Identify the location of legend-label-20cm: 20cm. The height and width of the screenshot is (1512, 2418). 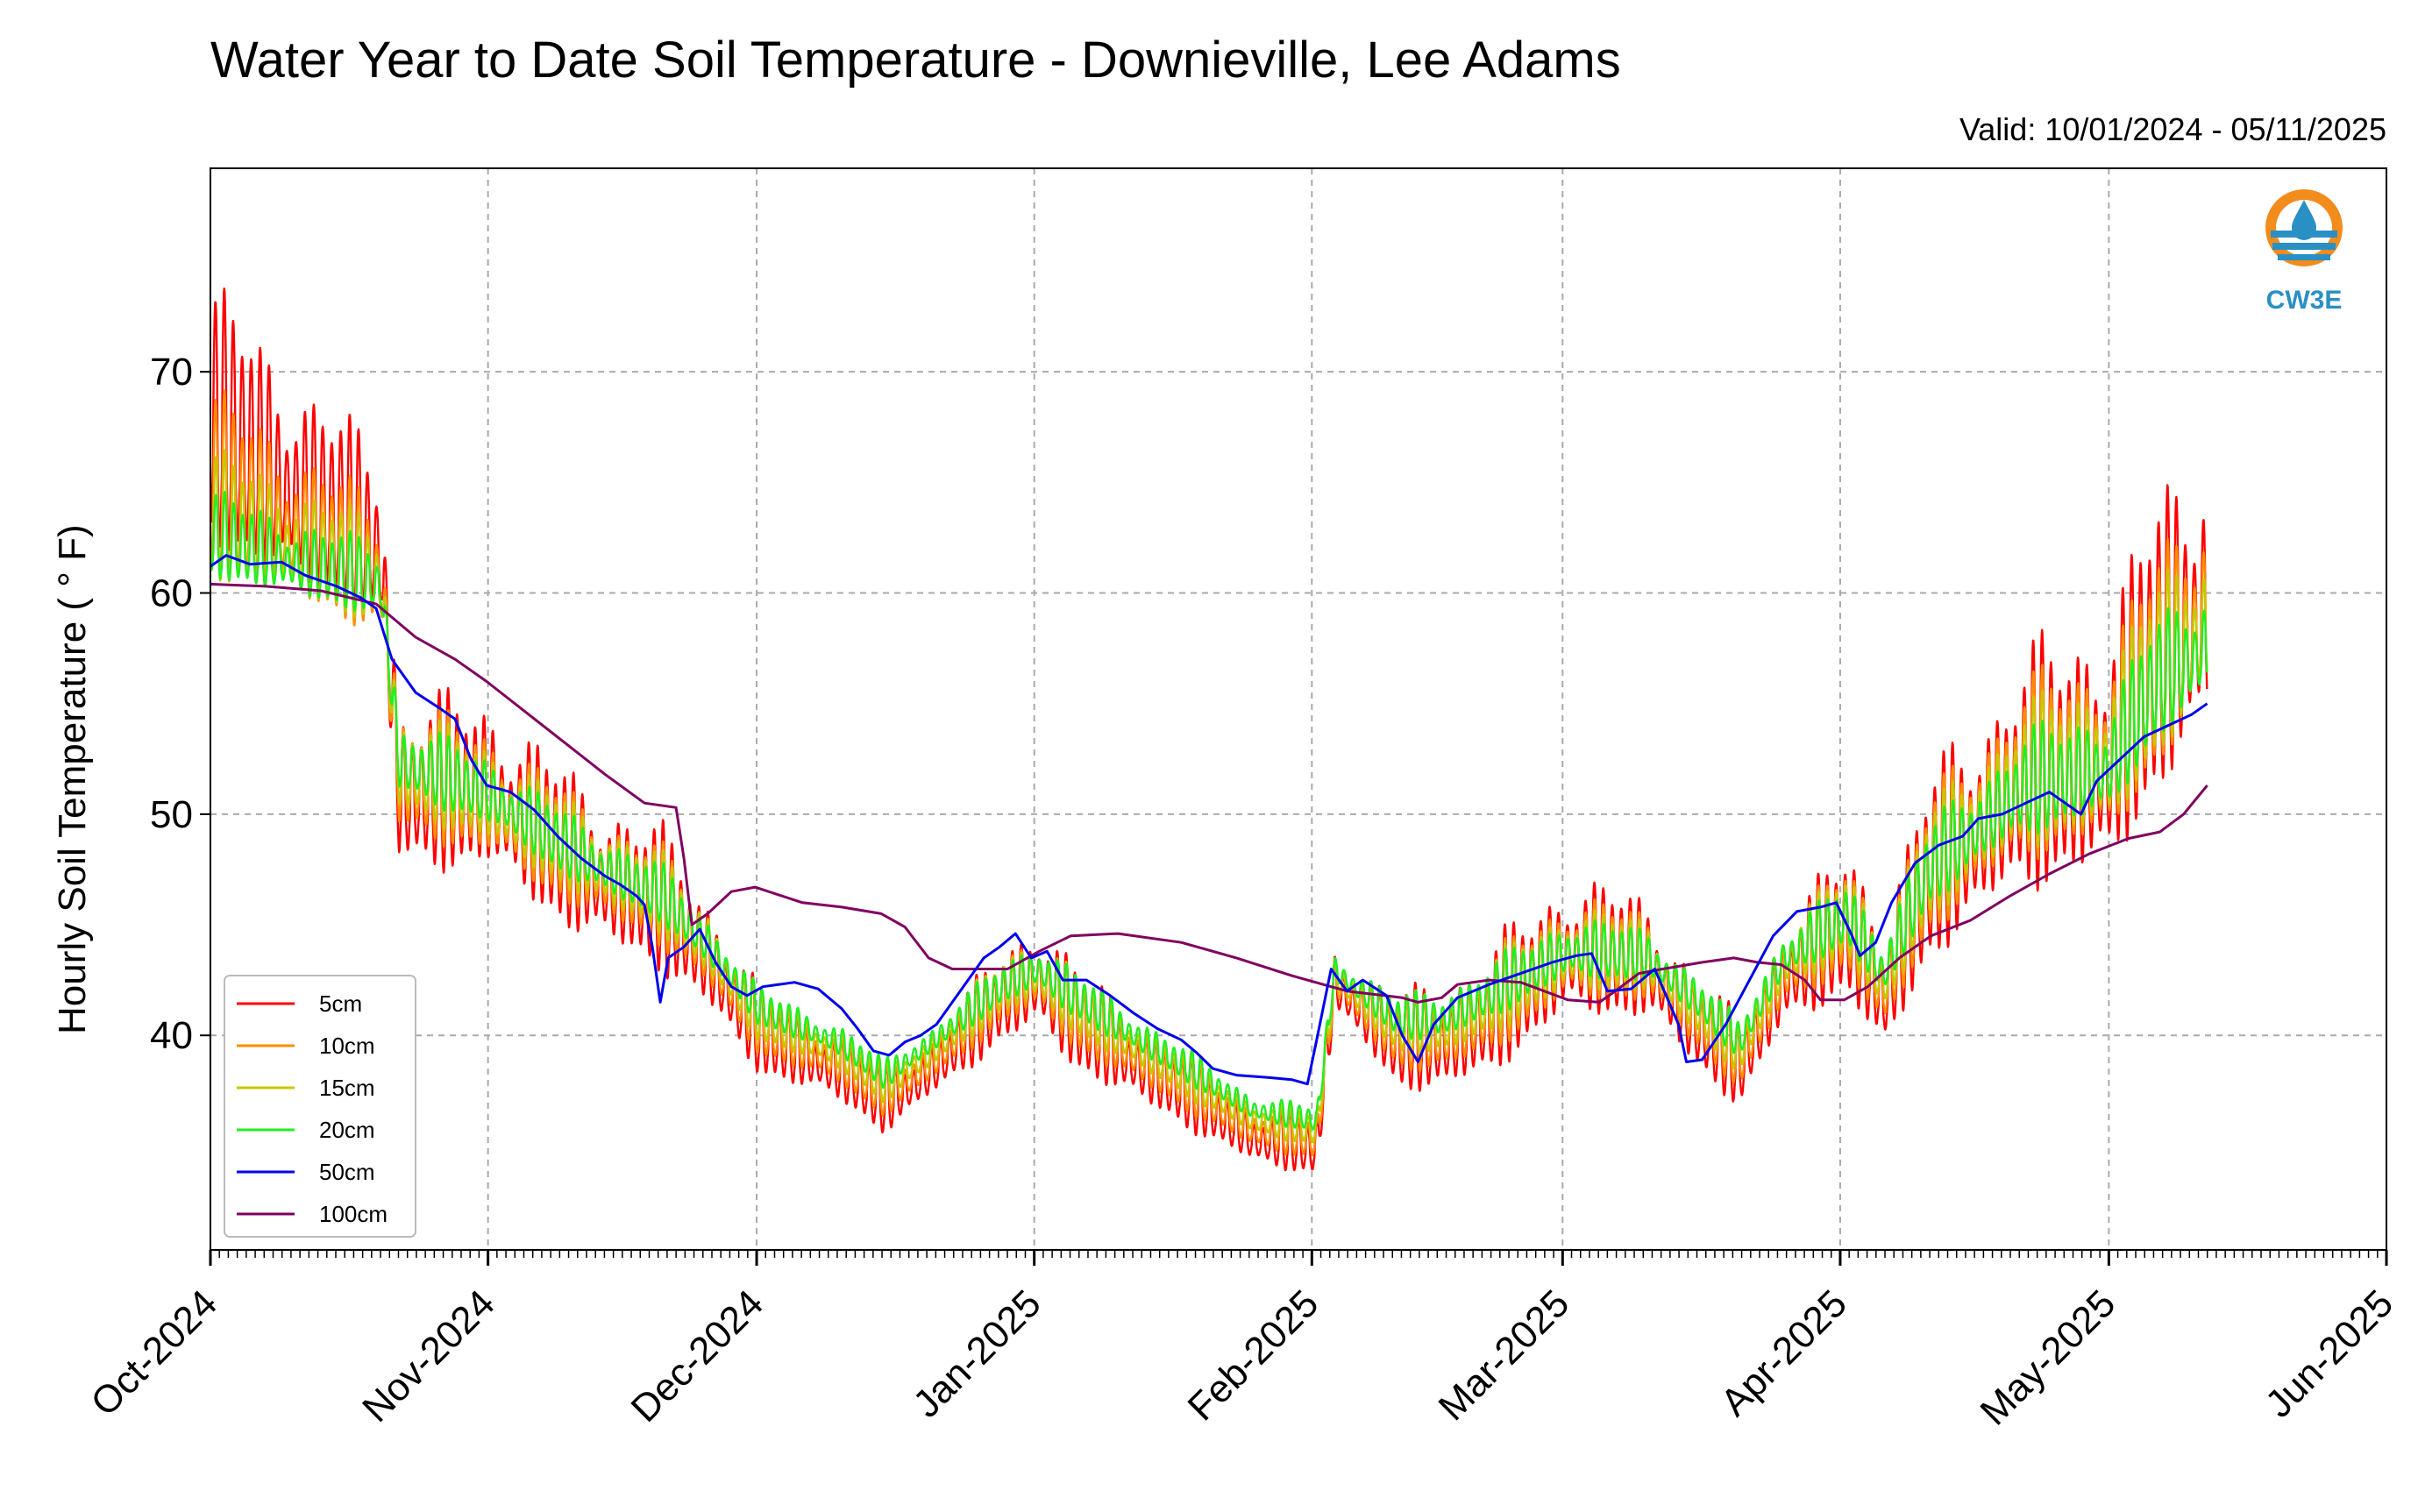
(347, 1130).